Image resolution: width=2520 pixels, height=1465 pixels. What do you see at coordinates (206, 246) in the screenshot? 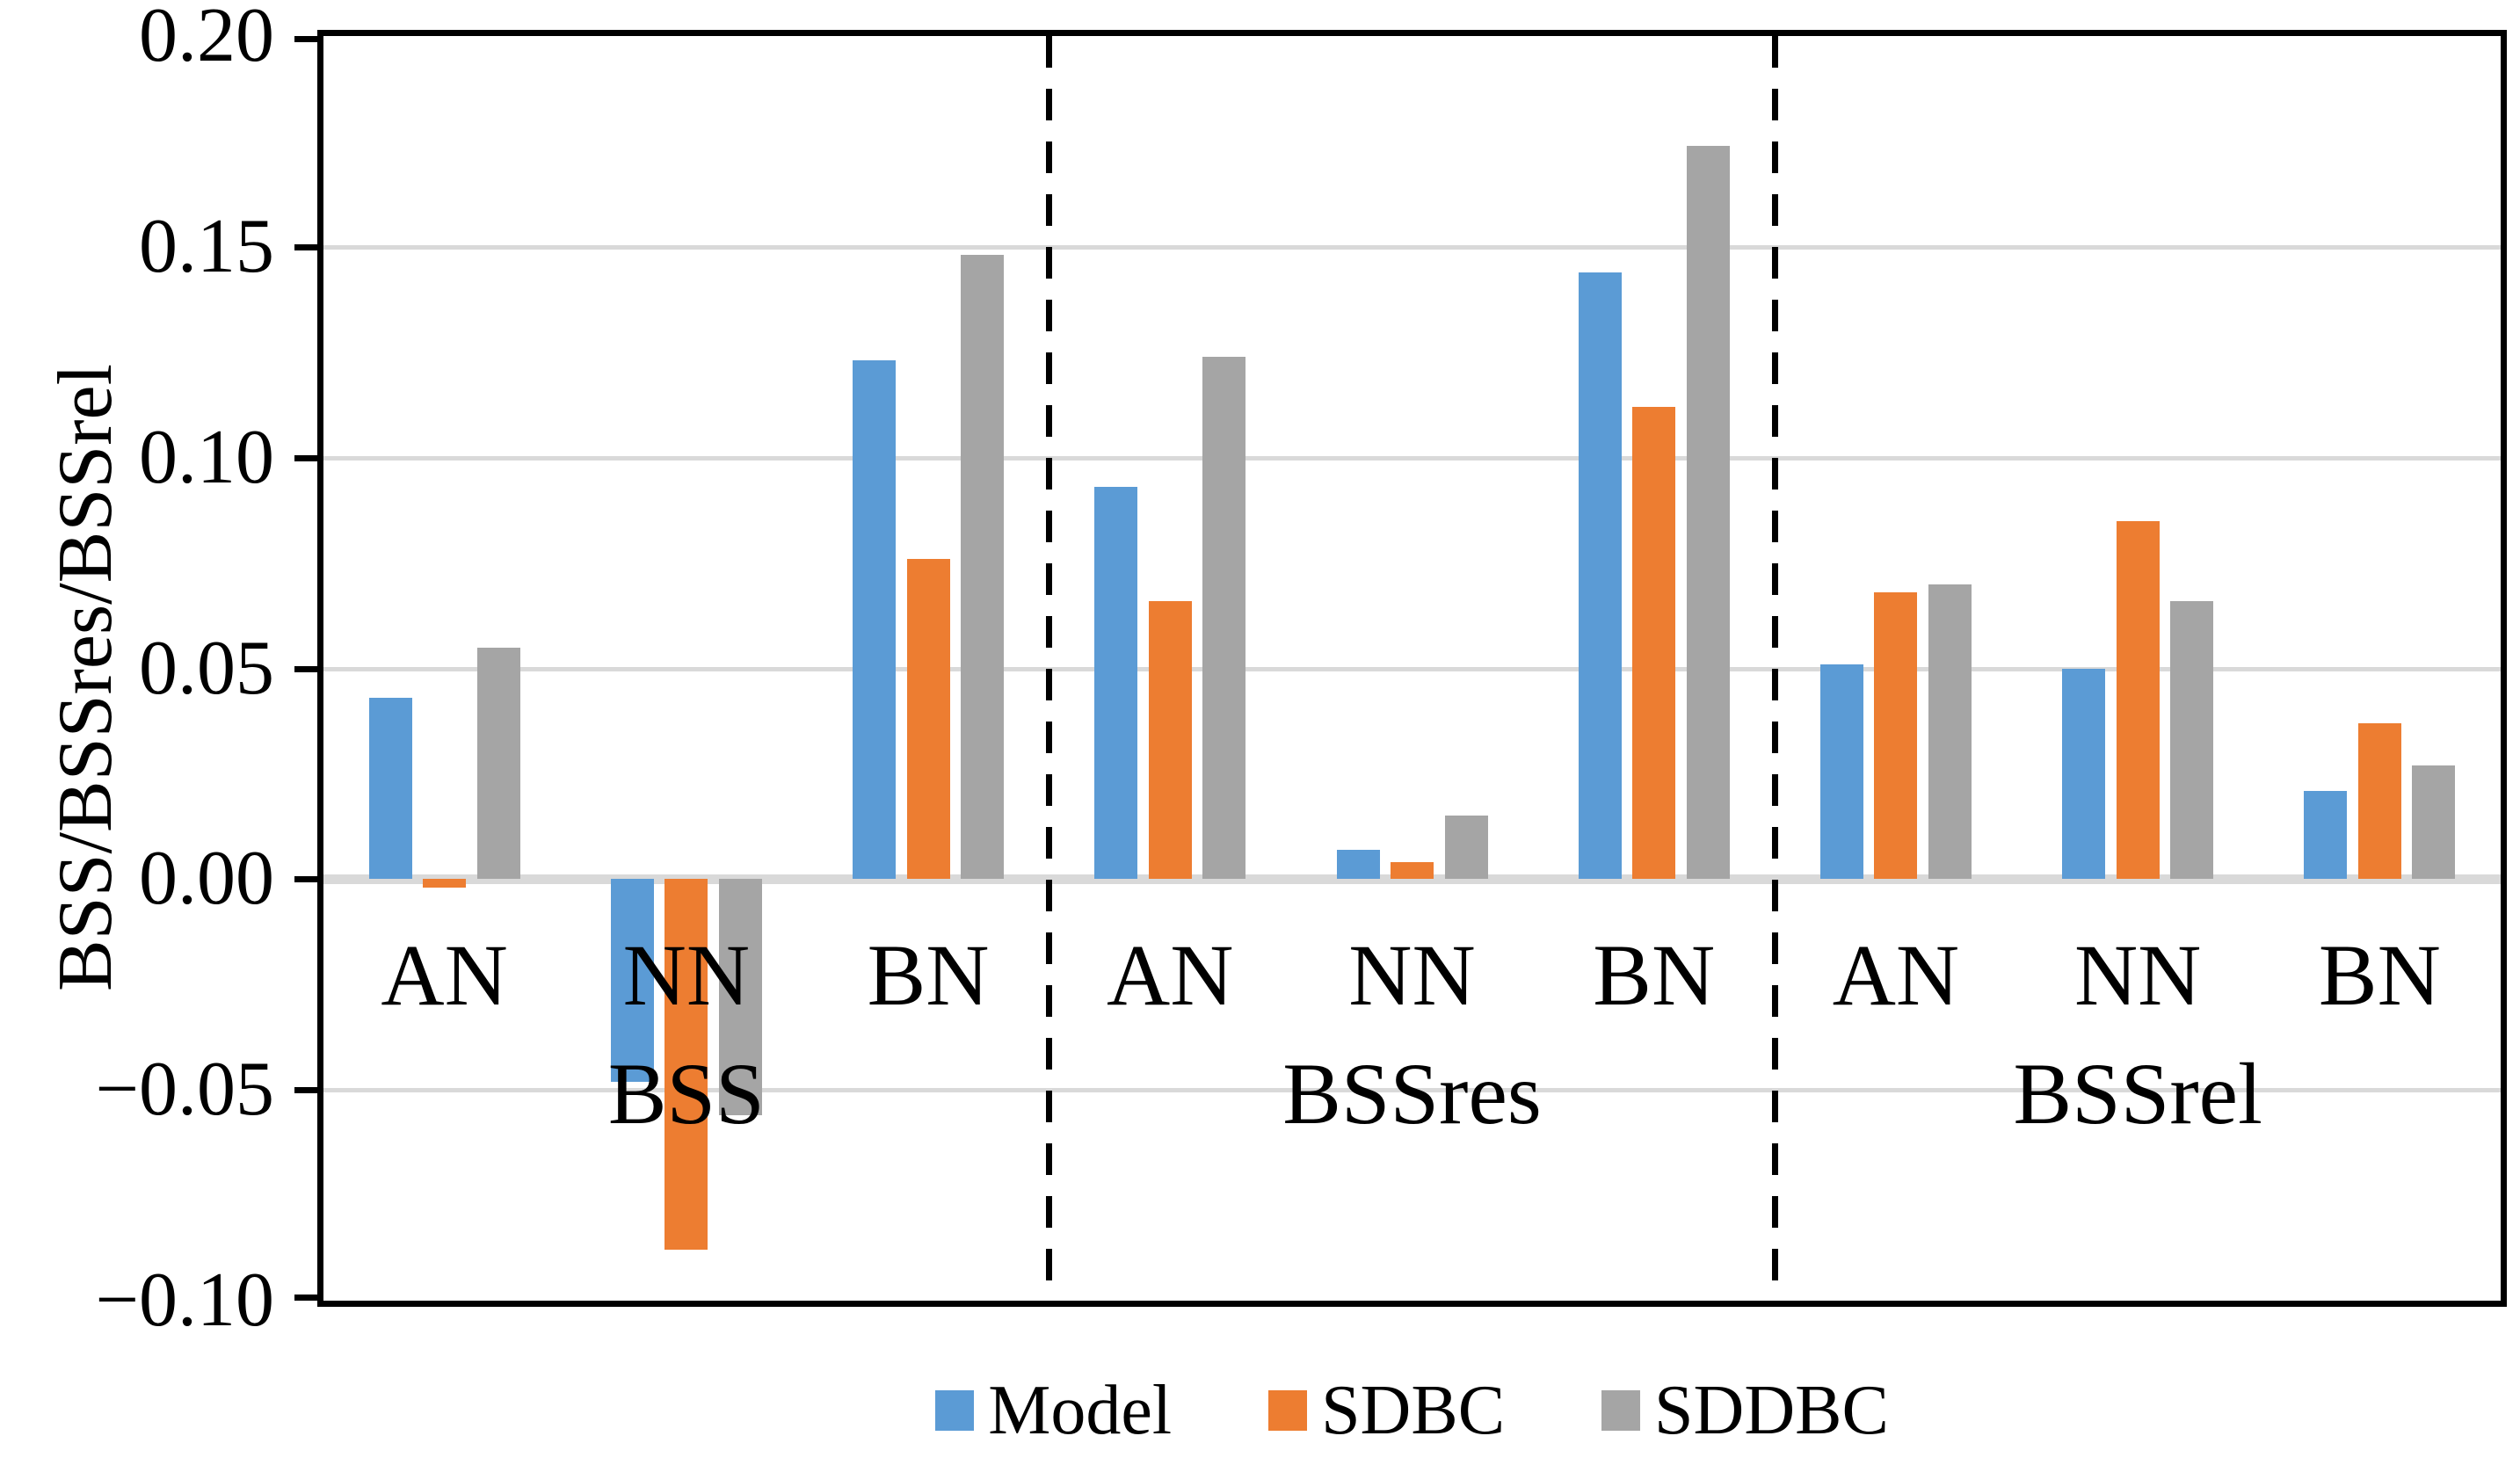
I see `y-tick-label: 0.15` at bounding box center [206, 246].